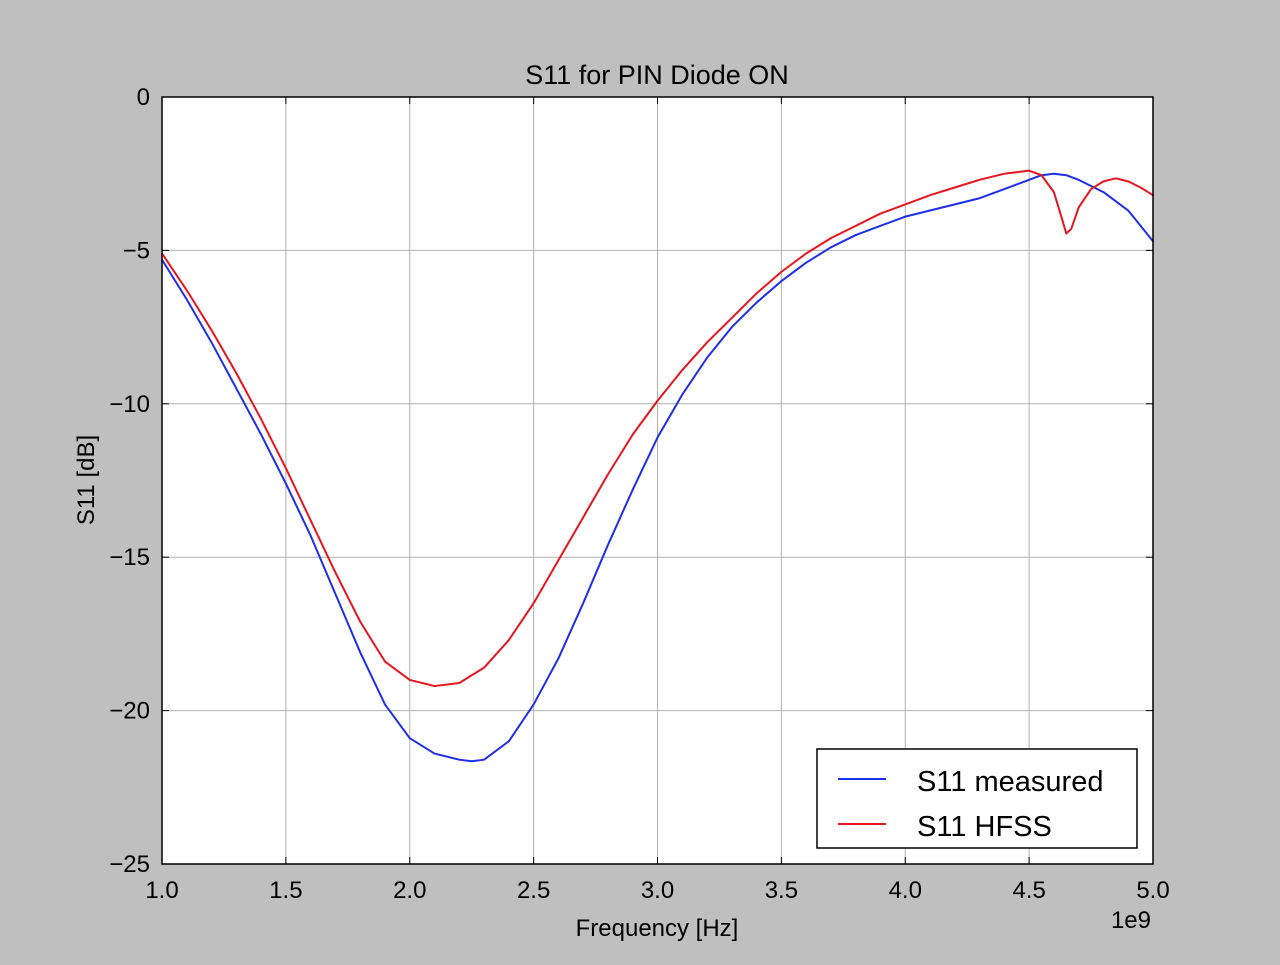  I want to click on x-tick-labels: 1.0 1.5 2.0 2.5 3.0 3.5 4.0 4.5 5.0, so click(657, 890).